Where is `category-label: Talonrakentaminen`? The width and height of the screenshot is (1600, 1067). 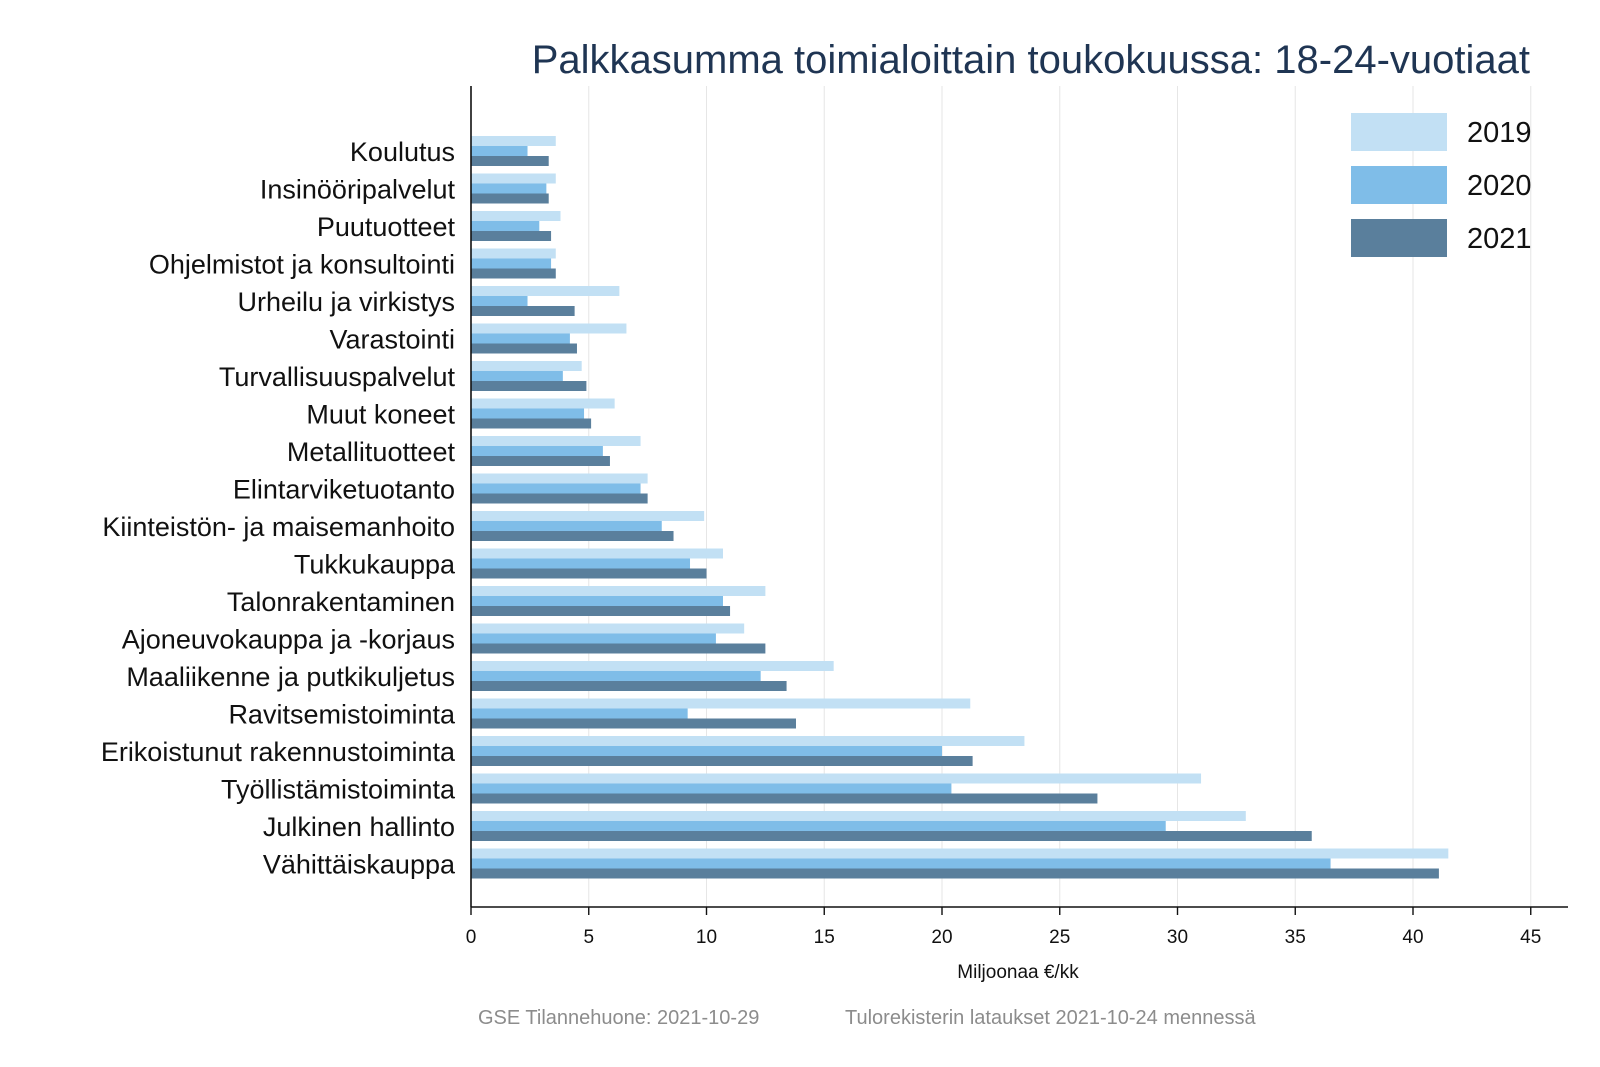
category-label: Talonrakentaminen is located at coordinates (341, 602).